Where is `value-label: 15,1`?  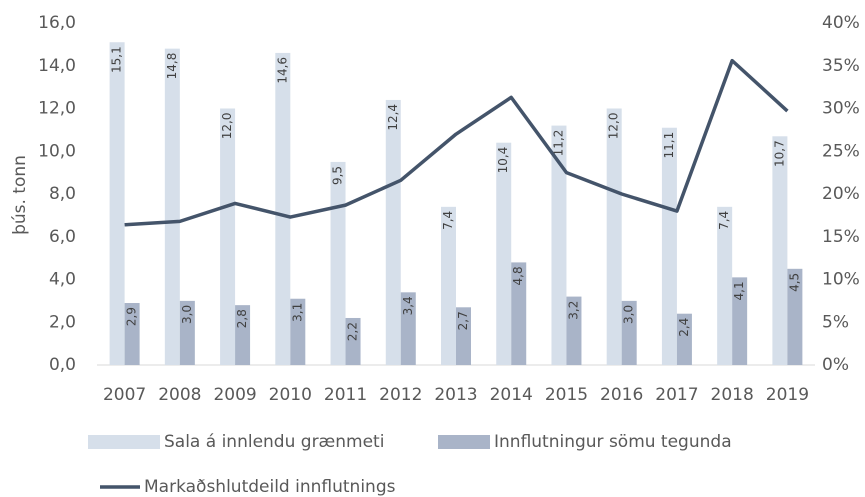 value-label: 15,1 is located at coordinates (117, 59).